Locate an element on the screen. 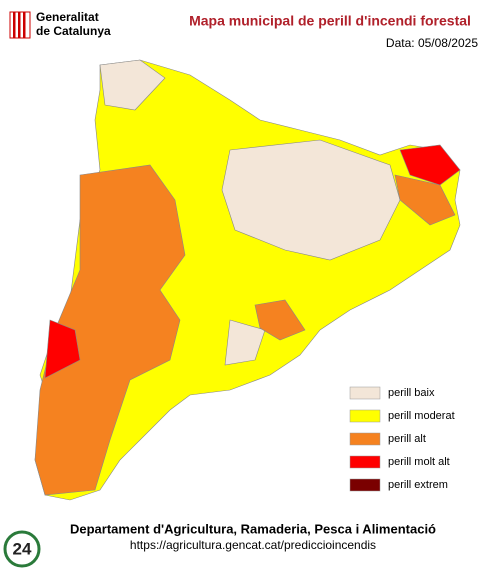 The height and width of the screenshot is (571, 500). date: Data: 05/08/2025 is located at coordinates (432, 43).